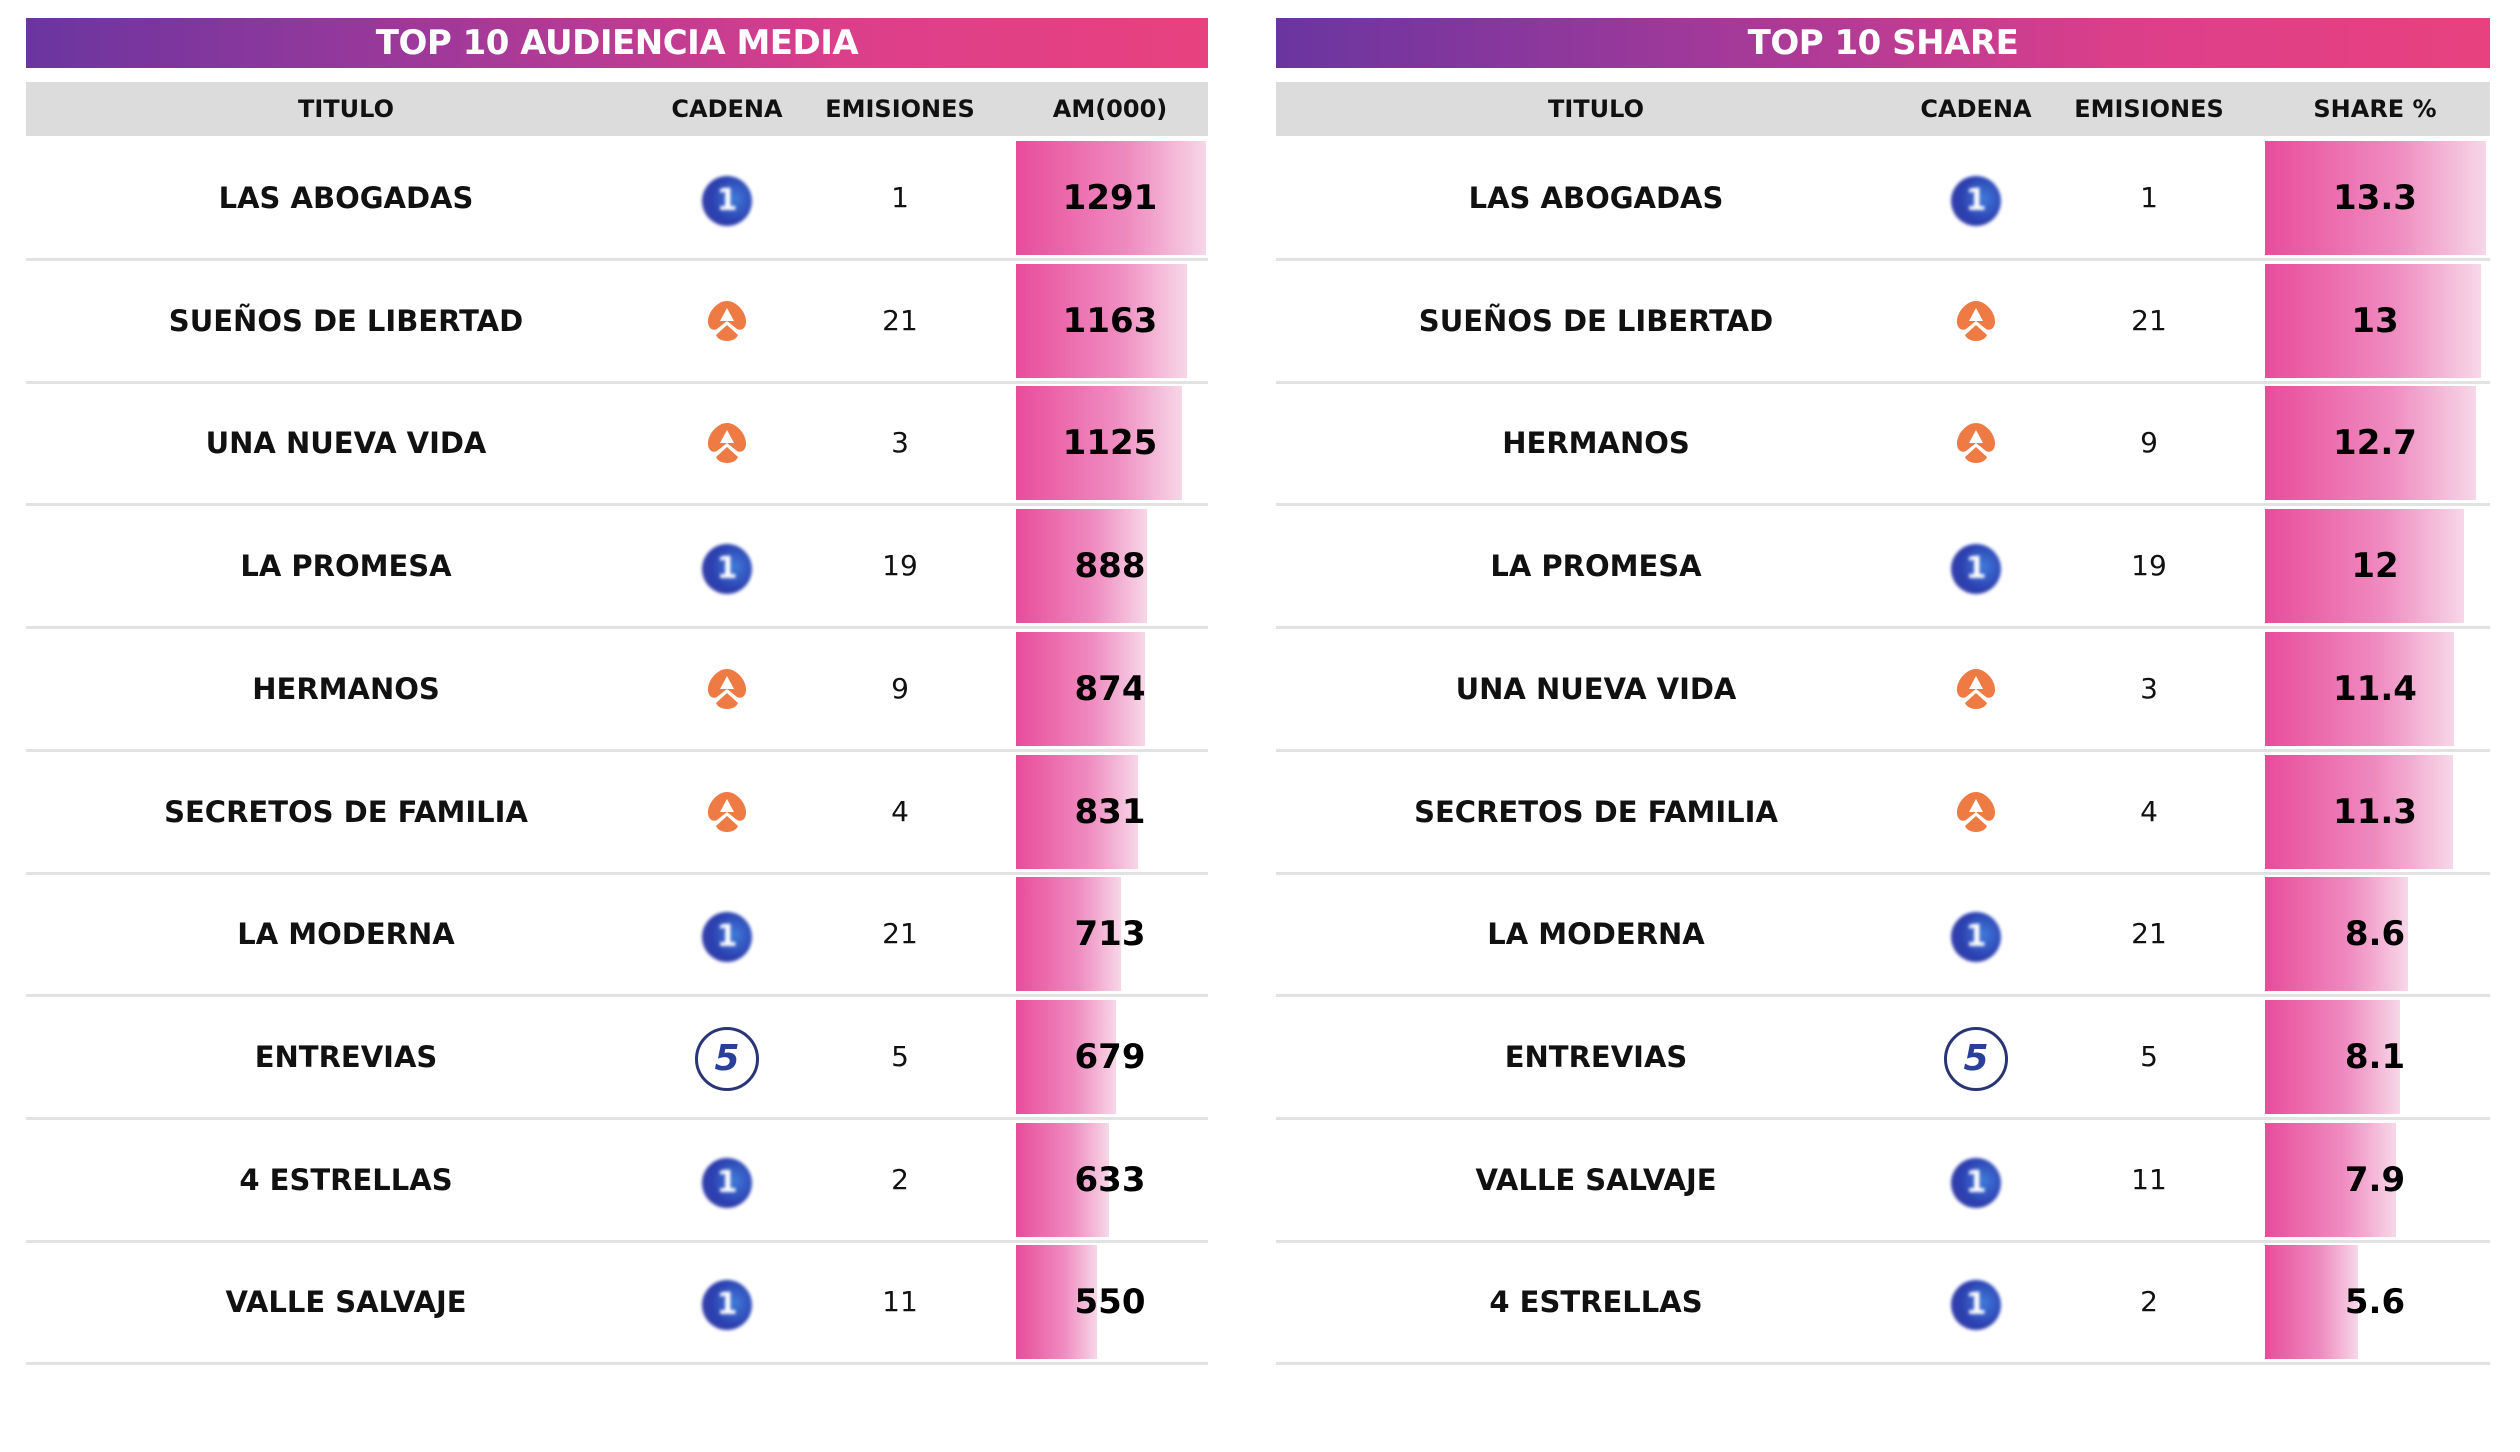  Describe the element at coordinates (617, 568) in the screenshot. I see `table-row: LA PROMESA 1 19 888` at that location.